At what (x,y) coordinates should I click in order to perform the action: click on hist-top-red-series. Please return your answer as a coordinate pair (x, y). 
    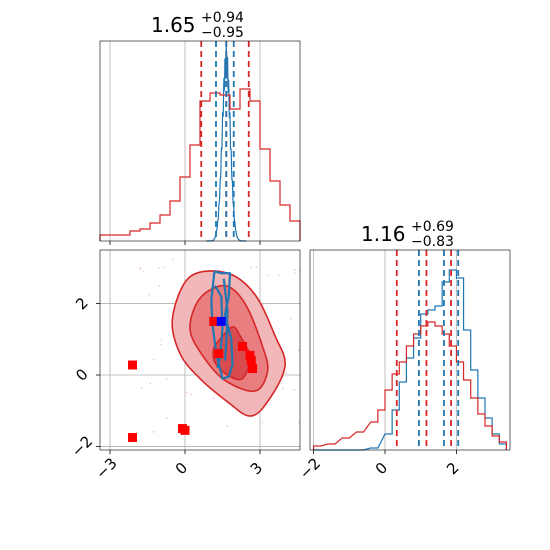
    Looking at the image, I should click on (200, 164).